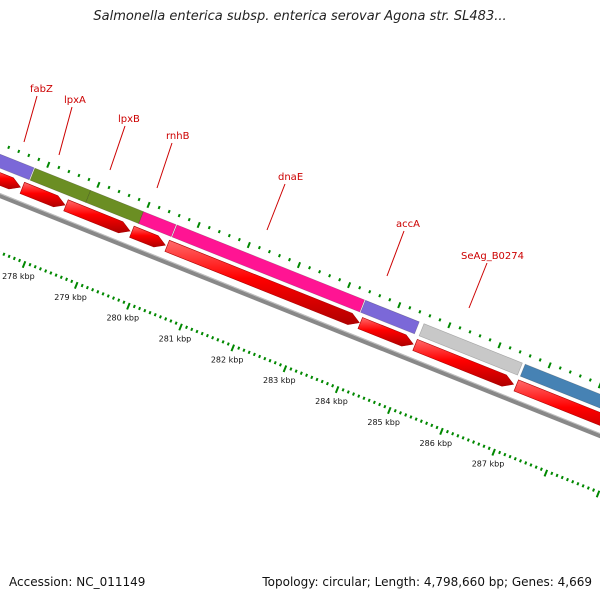 The width and height of the screenshot is (600, 600). What do you see at coordinates (290, 177) in the screenshot?
I see `gene-label: dnaE` at bounding box center [290, 177].